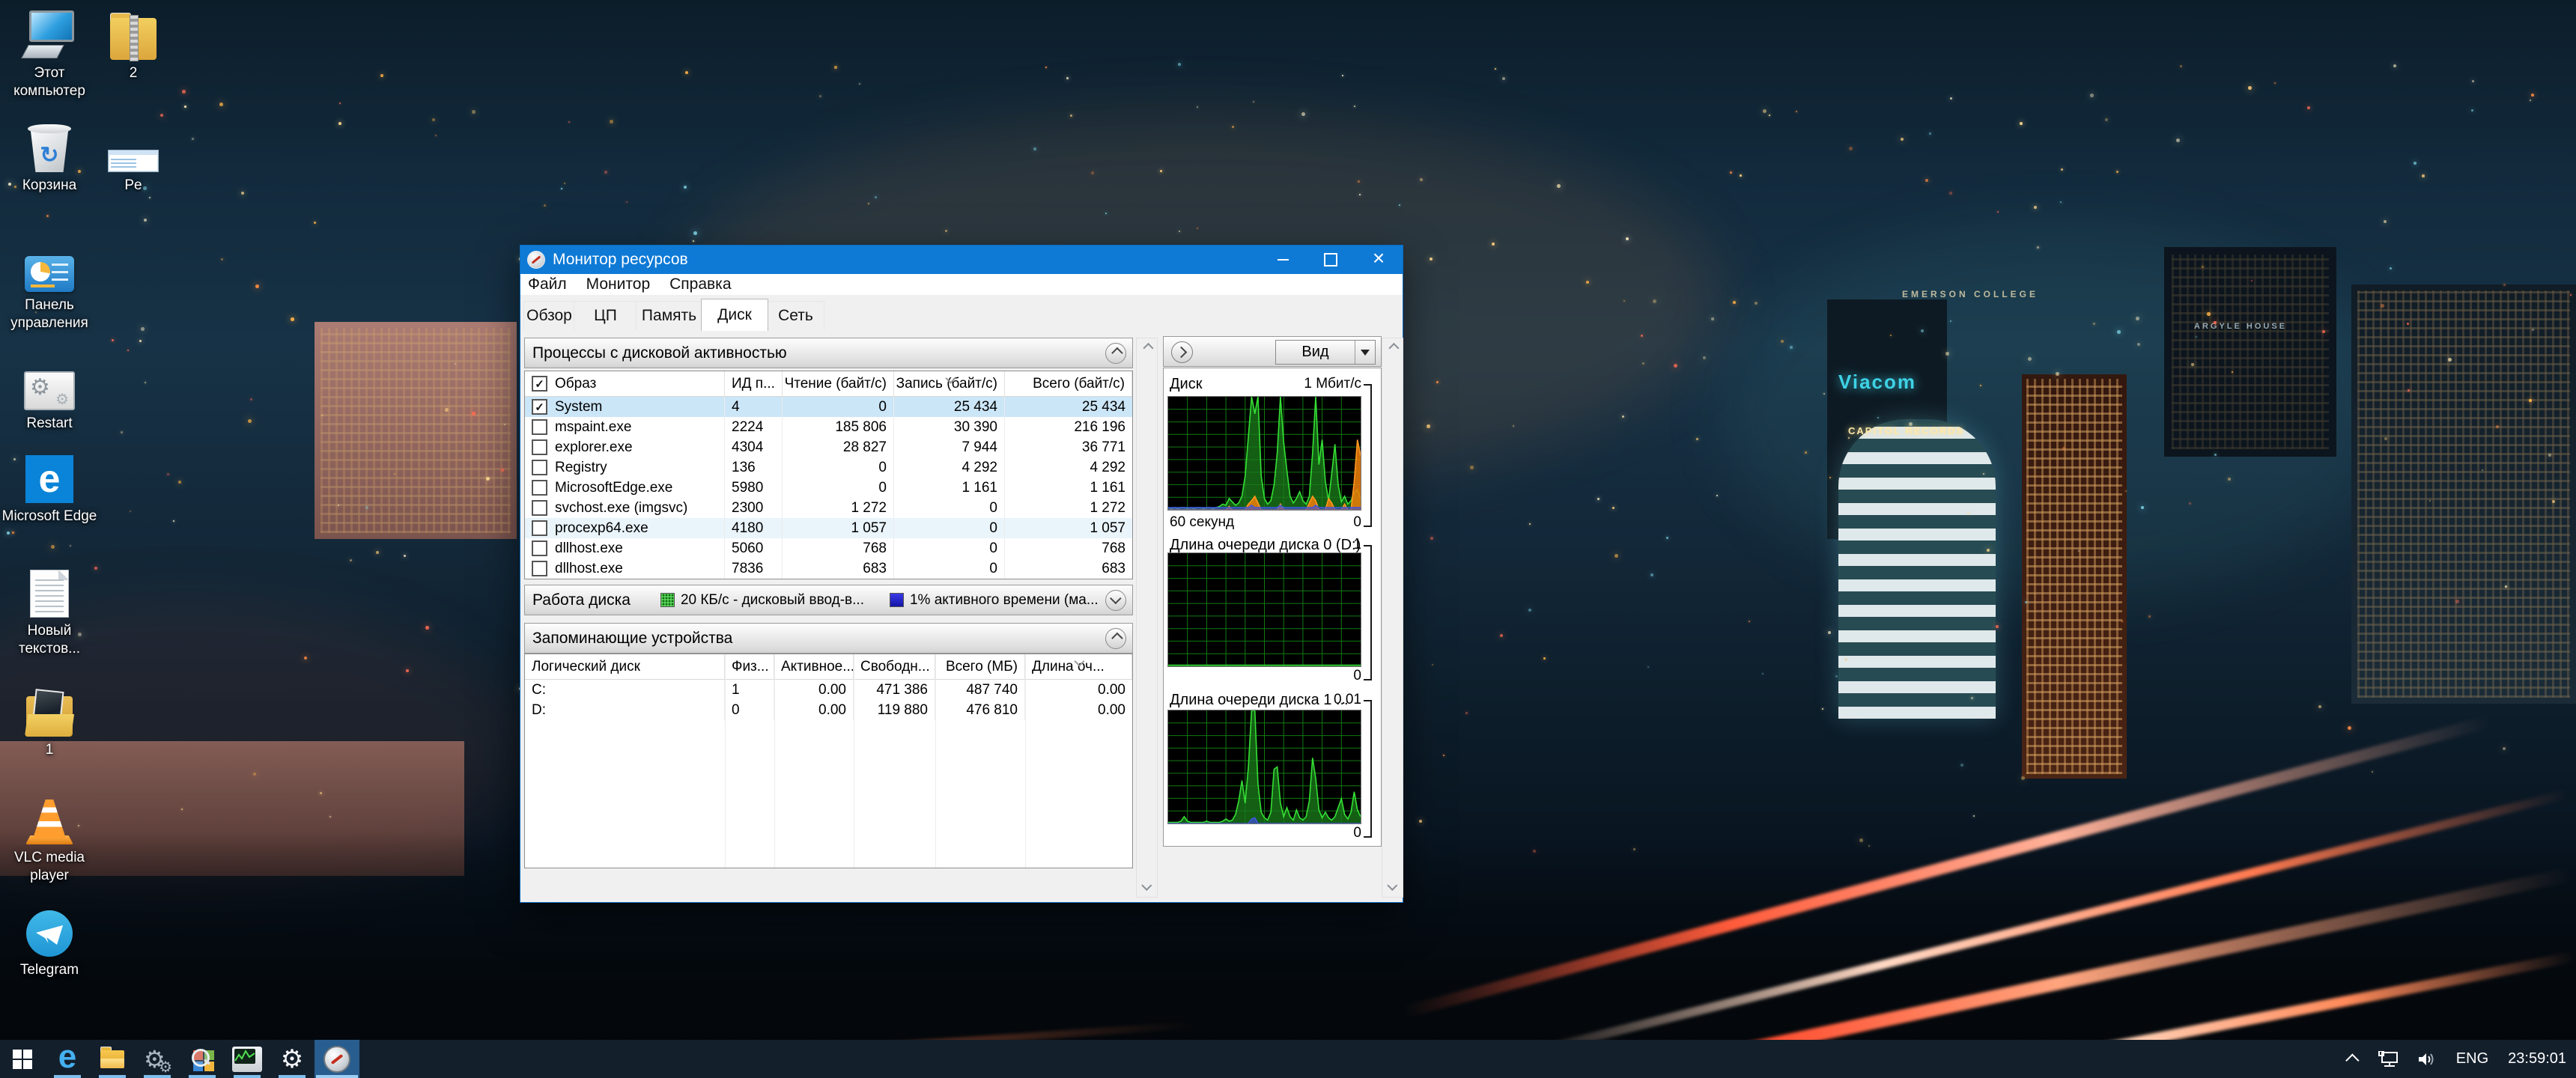 The image size is (2576, 1078). What do you see at coordinates (1147, 618) in the screenshot?
I see `left-pane-scrollbar` at bounding box center [1147, 618].